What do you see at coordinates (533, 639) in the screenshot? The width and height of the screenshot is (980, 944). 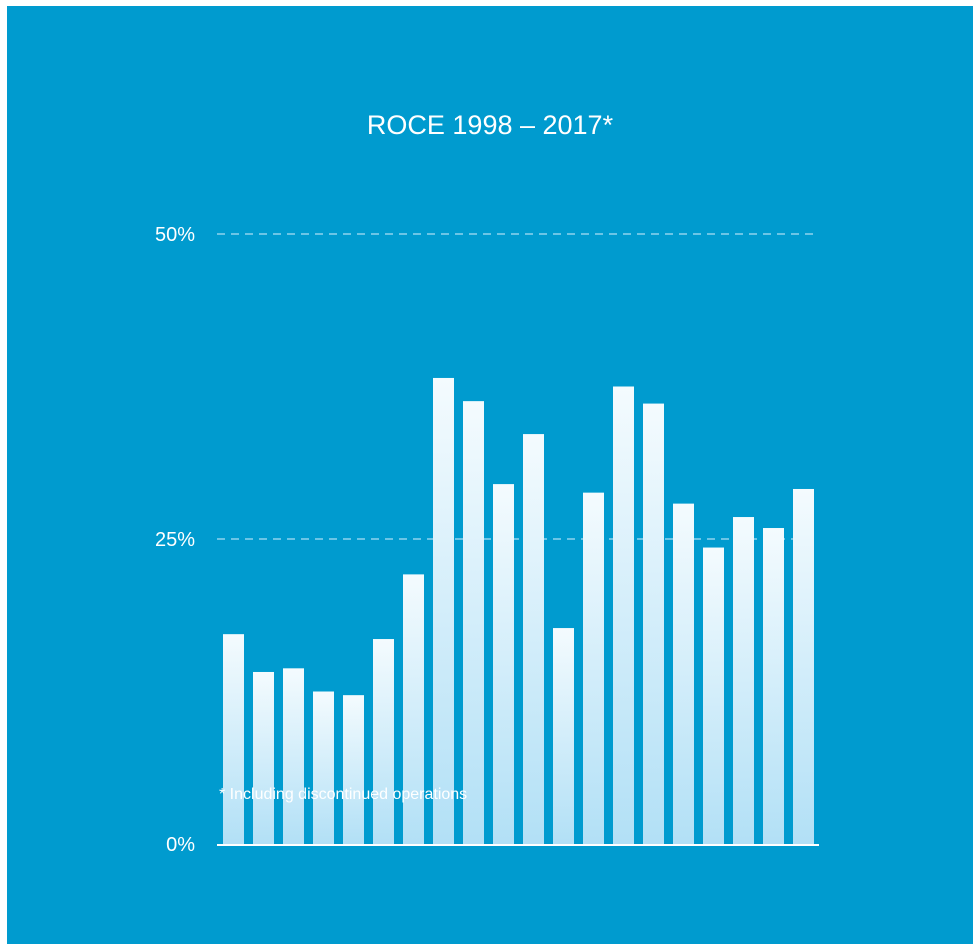 I see `bar-2008` at bounding box center [533, 639].